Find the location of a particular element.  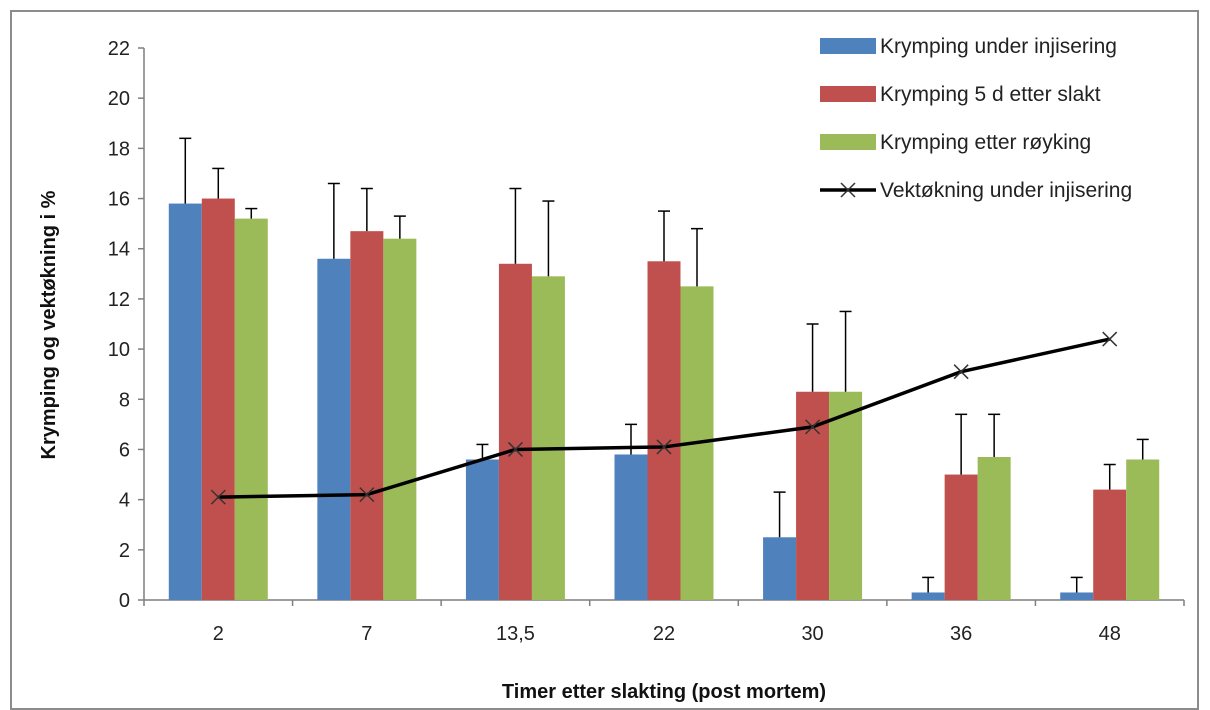

y-tick-label: 6 is located at coordinates (124, 450).